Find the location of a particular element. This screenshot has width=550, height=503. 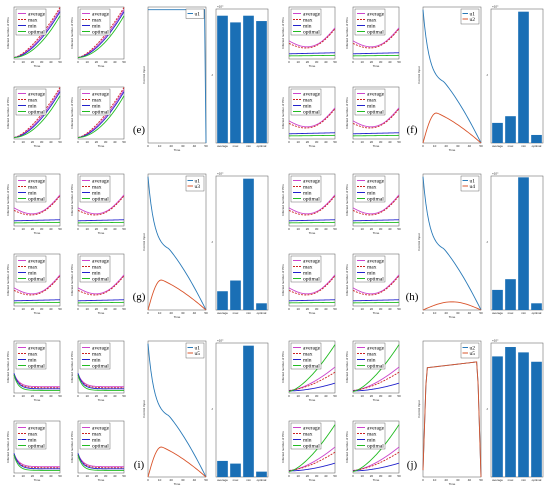

x-tick-label: 30 is located at coordinates (42, 476).